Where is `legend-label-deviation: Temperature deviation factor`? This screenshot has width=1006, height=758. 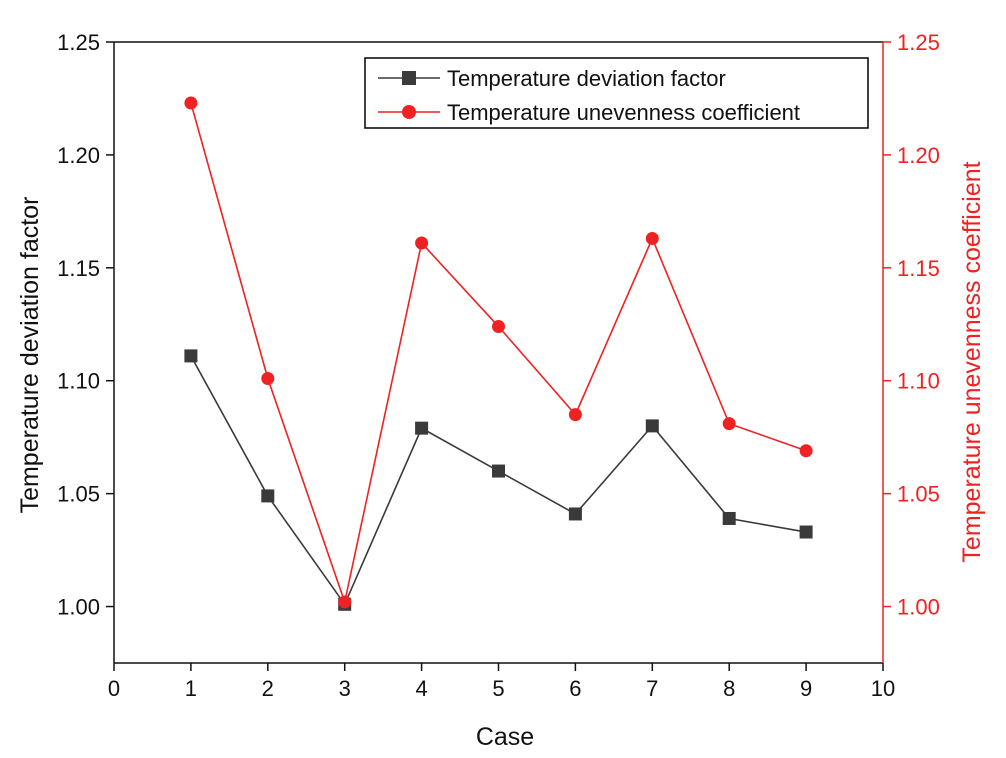
legend-label-deviation: Temperature deviation factor is located at coordinates (586, 78).